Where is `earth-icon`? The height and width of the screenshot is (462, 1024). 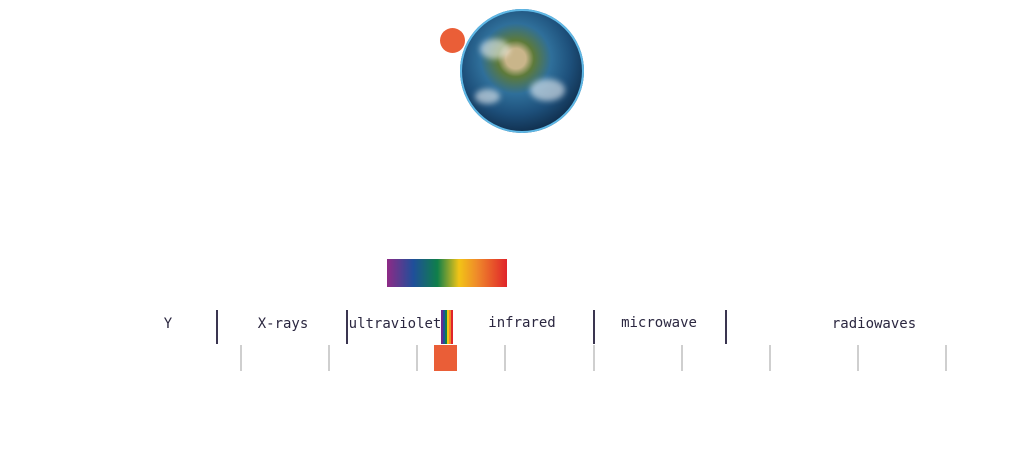 earth-icon is located at coordinates (522, 71).